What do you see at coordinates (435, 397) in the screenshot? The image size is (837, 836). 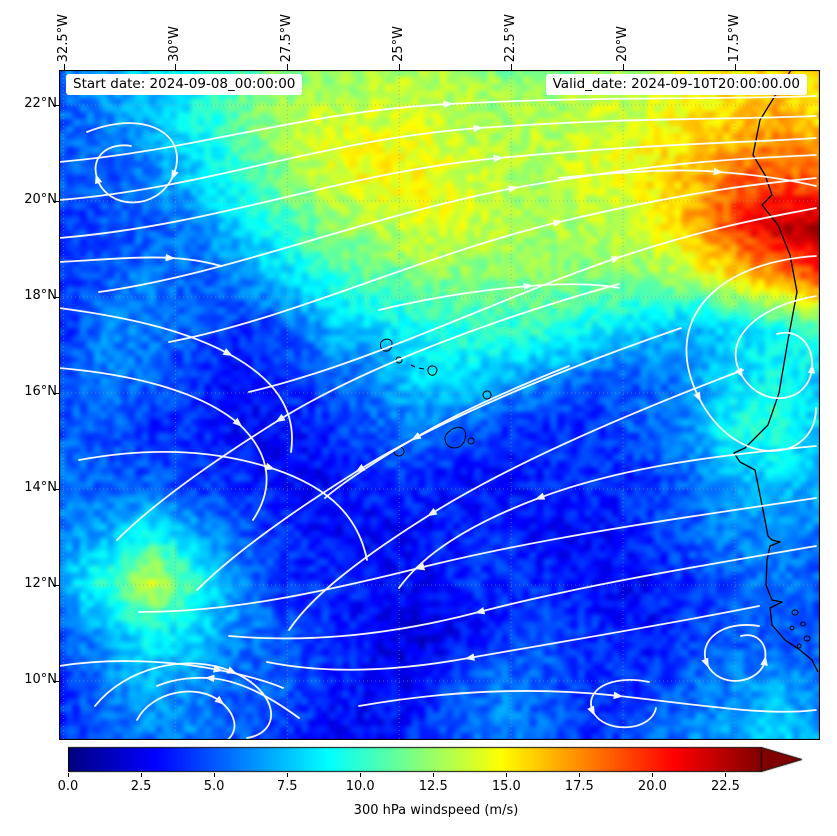 I see `cape-verde-islands` at bounding box center [435, 397].